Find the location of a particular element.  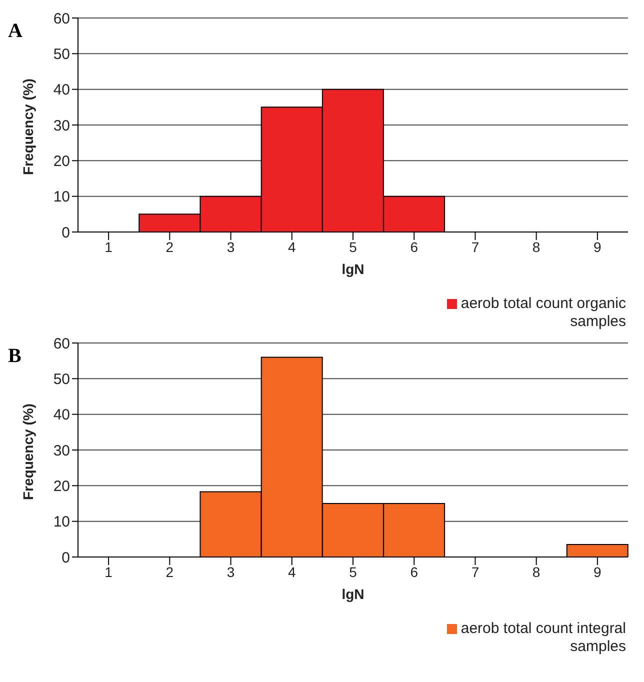

legend-label: aerob total count organic samples is located at coordinates (543, 312).